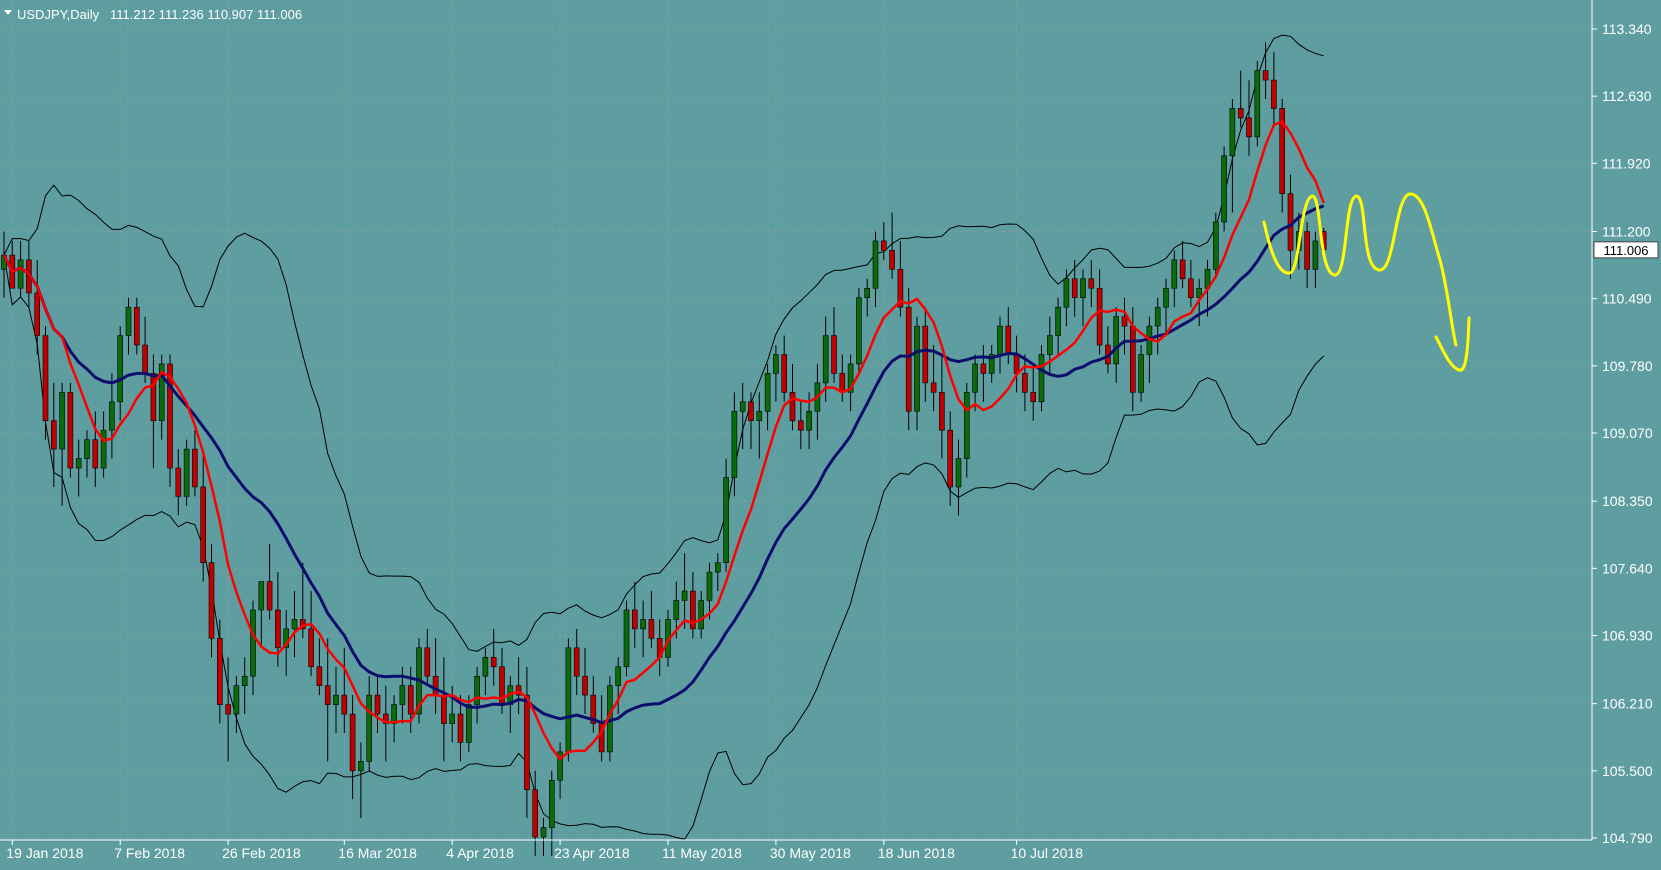 This screenshot has height=870, width=1661. What do you see at coordinates (810, 853) in the screenshot?
I see `time-tick-label: 30 May 2018` at bounding box center [810, 853].